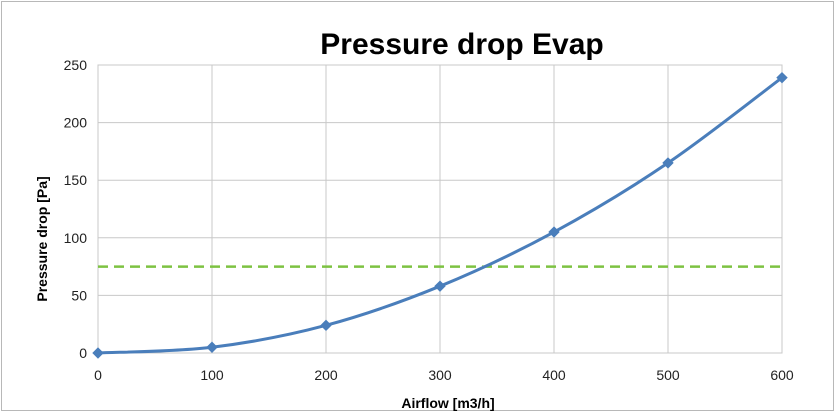 This screenshot has height=412, width=835. Describe the element at coordinates (782, 375) in the screenshot. I see `x-tick-label: 600` at that location.